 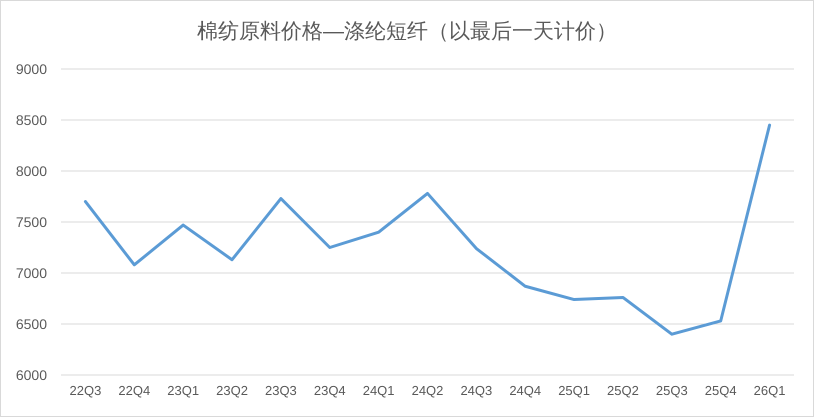 I want to click on x-tick-label: 24Q1, so click(x=378, y=390).